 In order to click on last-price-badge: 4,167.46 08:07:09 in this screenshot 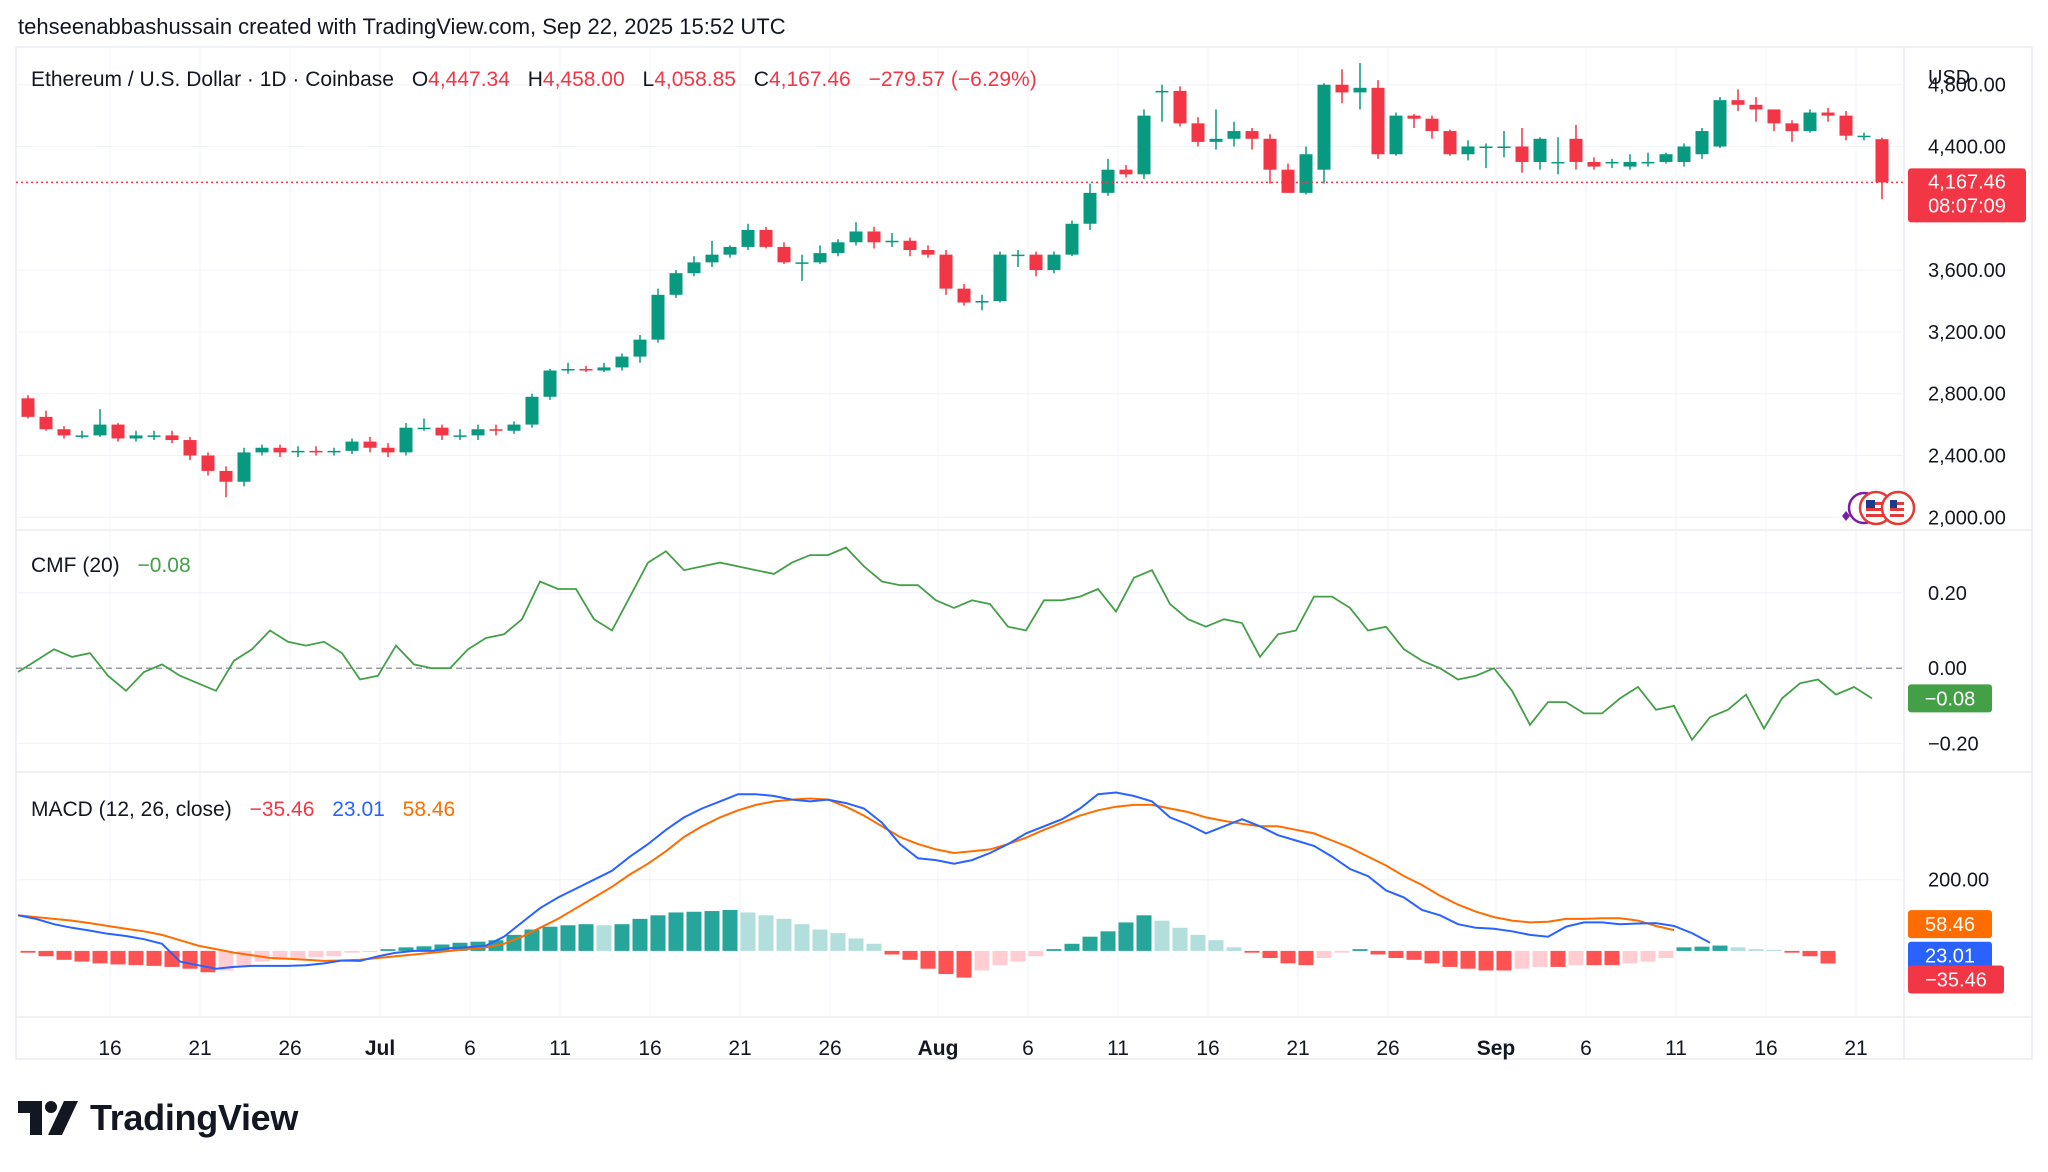, I will do `click(1967, 195)`.